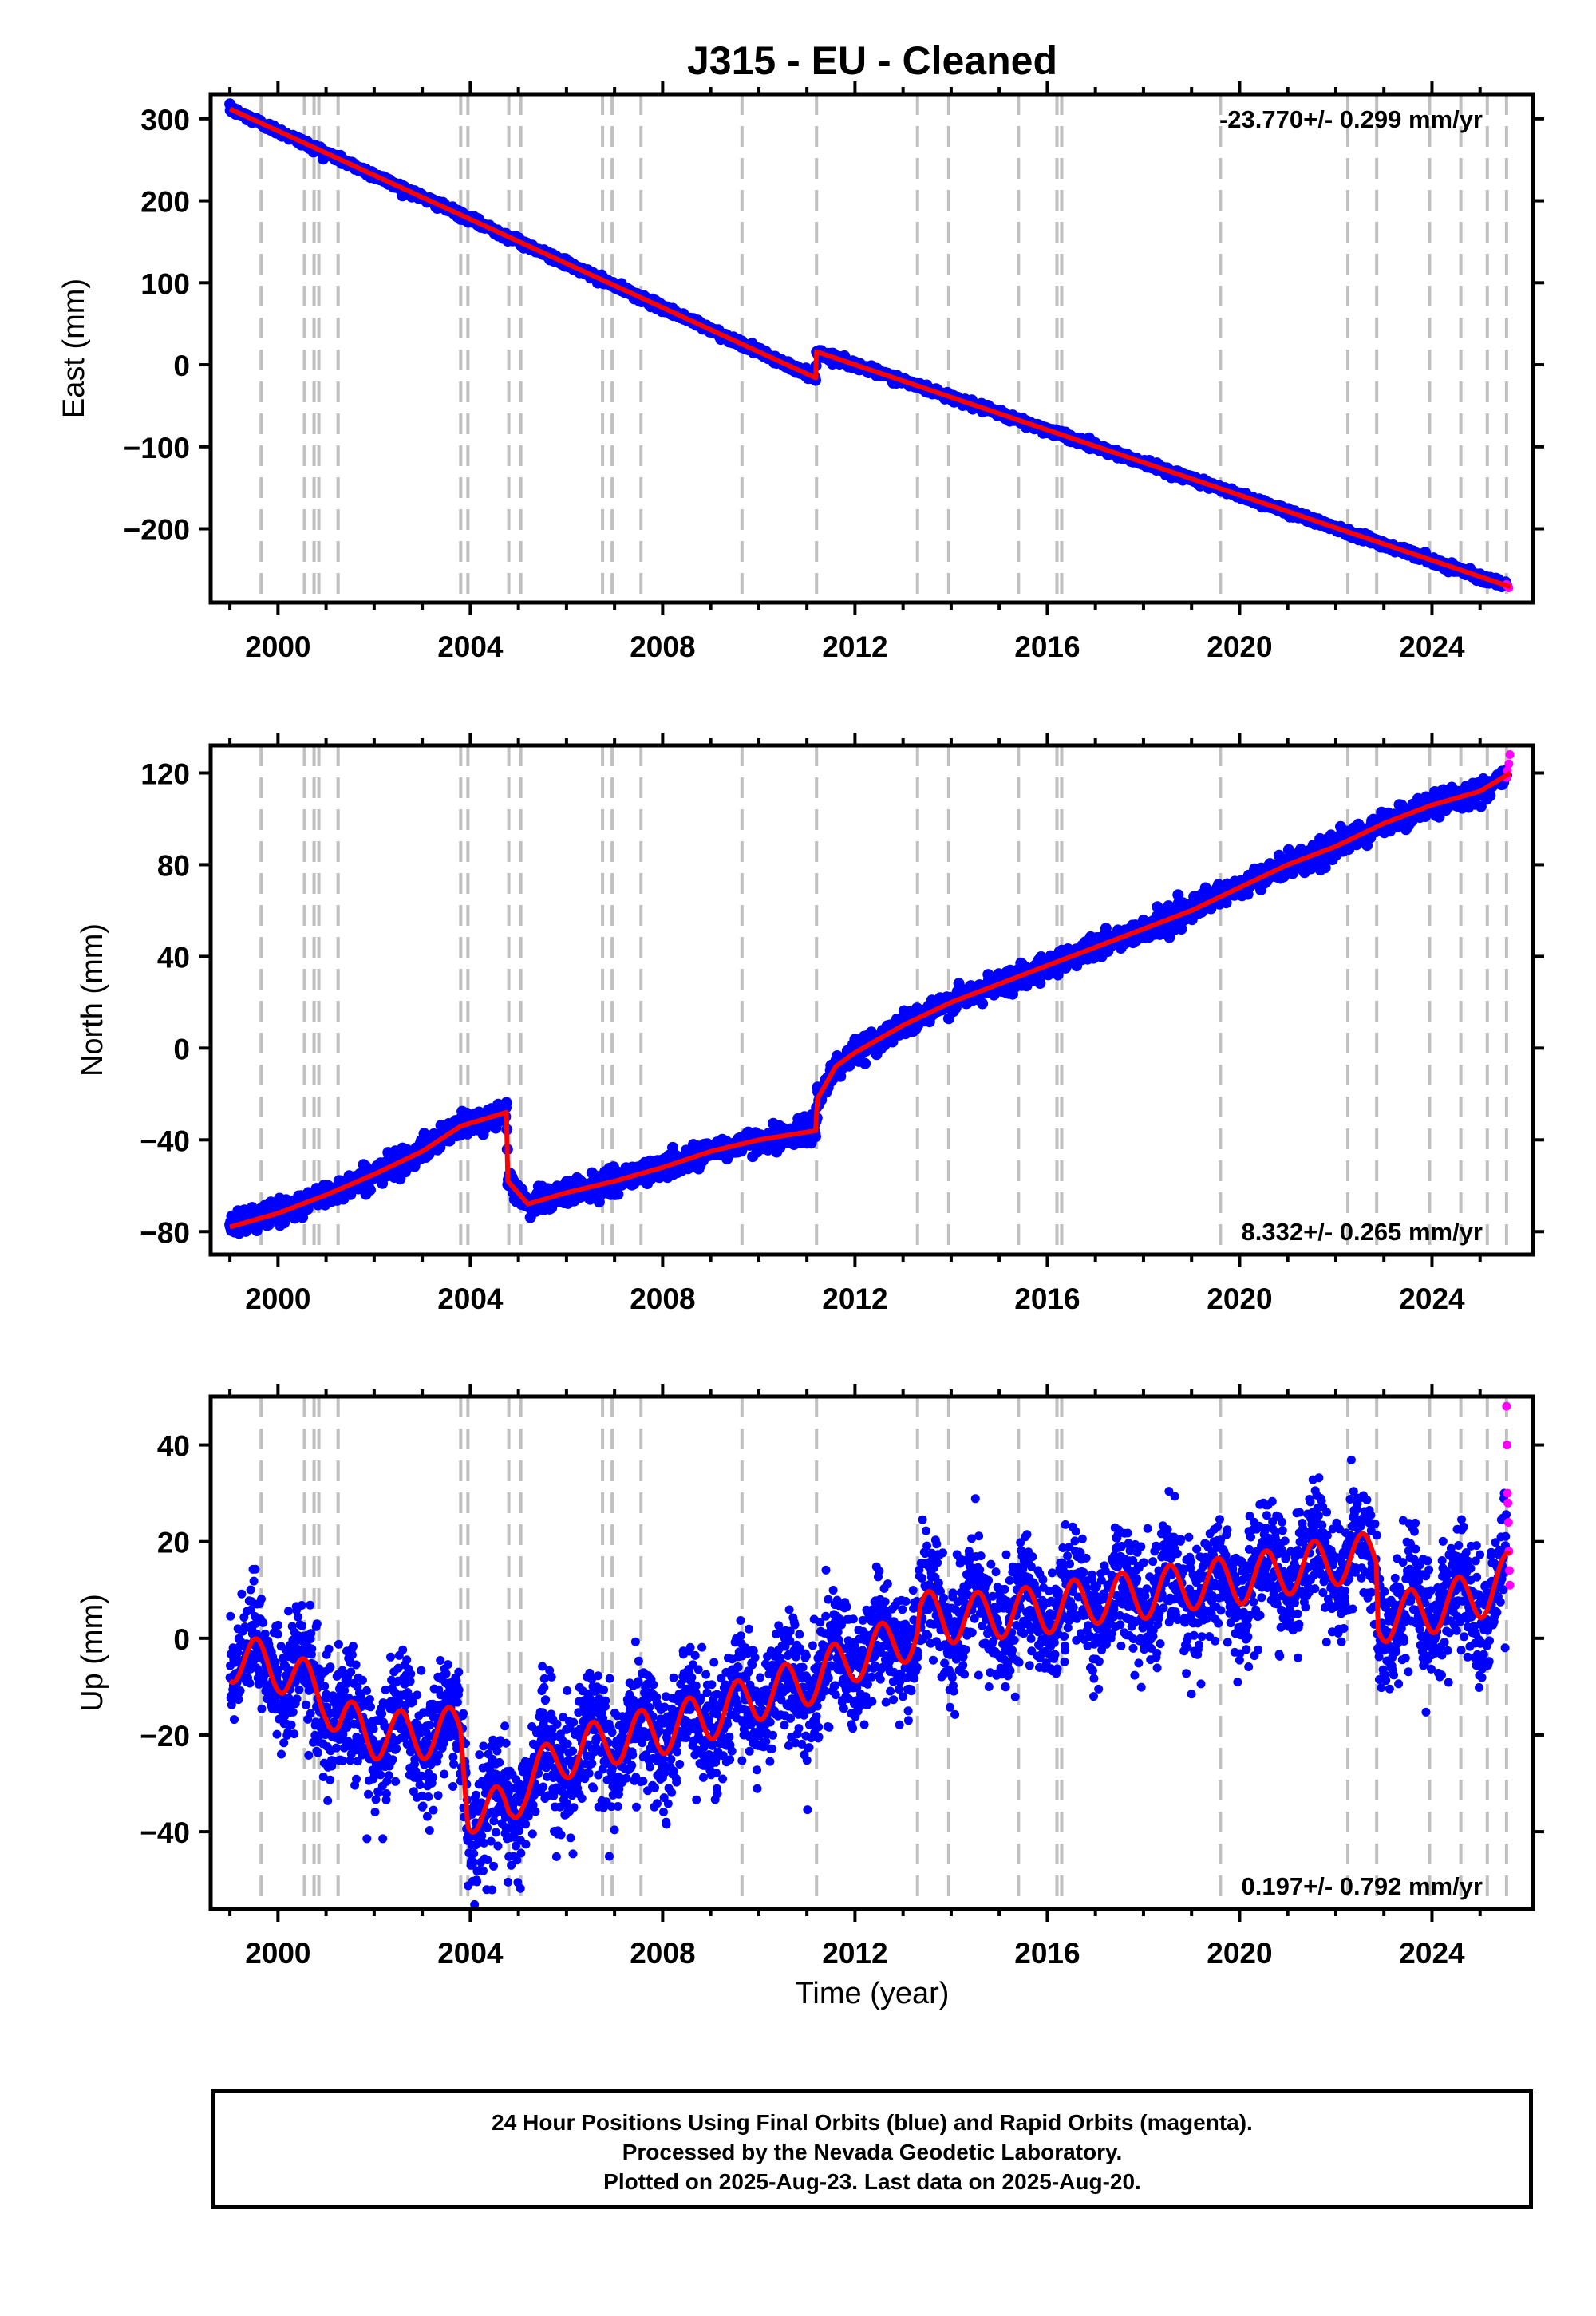 The height and width of the screenshot is (2316, 1596). I want to click on x-tick-label: 2004, so click(470, 646).